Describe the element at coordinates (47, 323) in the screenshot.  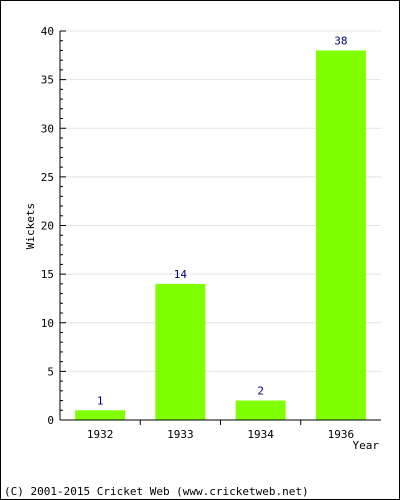
I see `y-tick-label-2: 10` at that location.